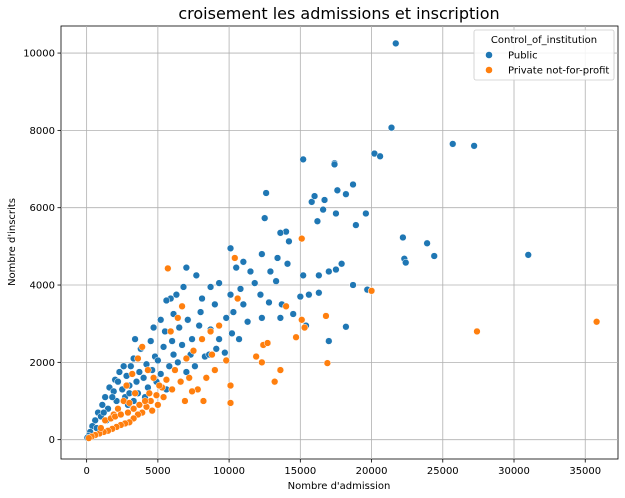 This screenshot has height=498, width=625. I want to click on y-tick-label: 6000, so click(42, 208).